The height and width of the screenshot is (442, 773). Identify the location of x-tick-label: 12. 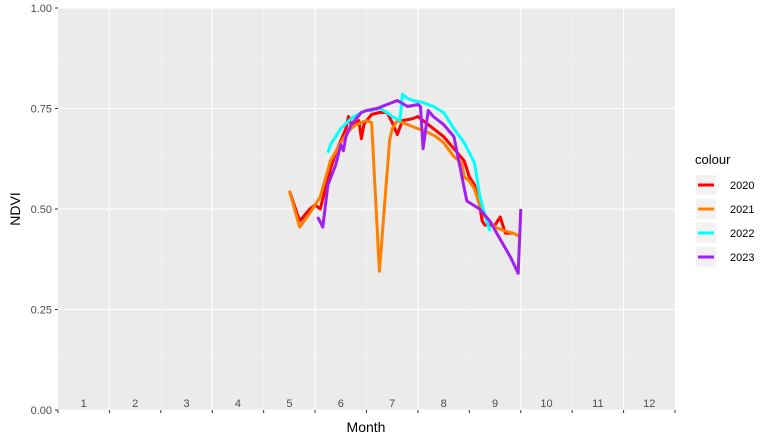
(649, 404).